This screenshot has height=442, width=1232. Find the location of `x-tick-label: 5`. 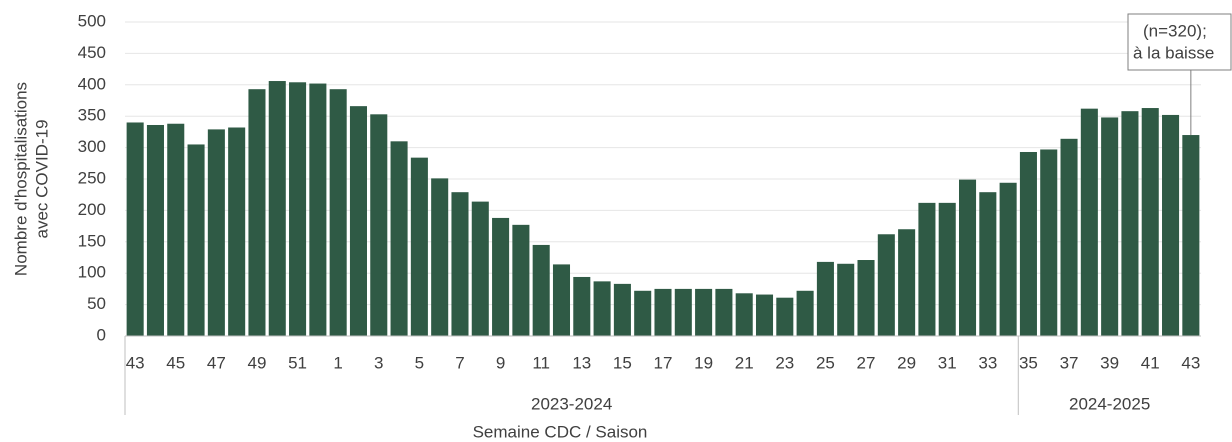

x-tick-label: 5 is located at coordinates (419, 362).